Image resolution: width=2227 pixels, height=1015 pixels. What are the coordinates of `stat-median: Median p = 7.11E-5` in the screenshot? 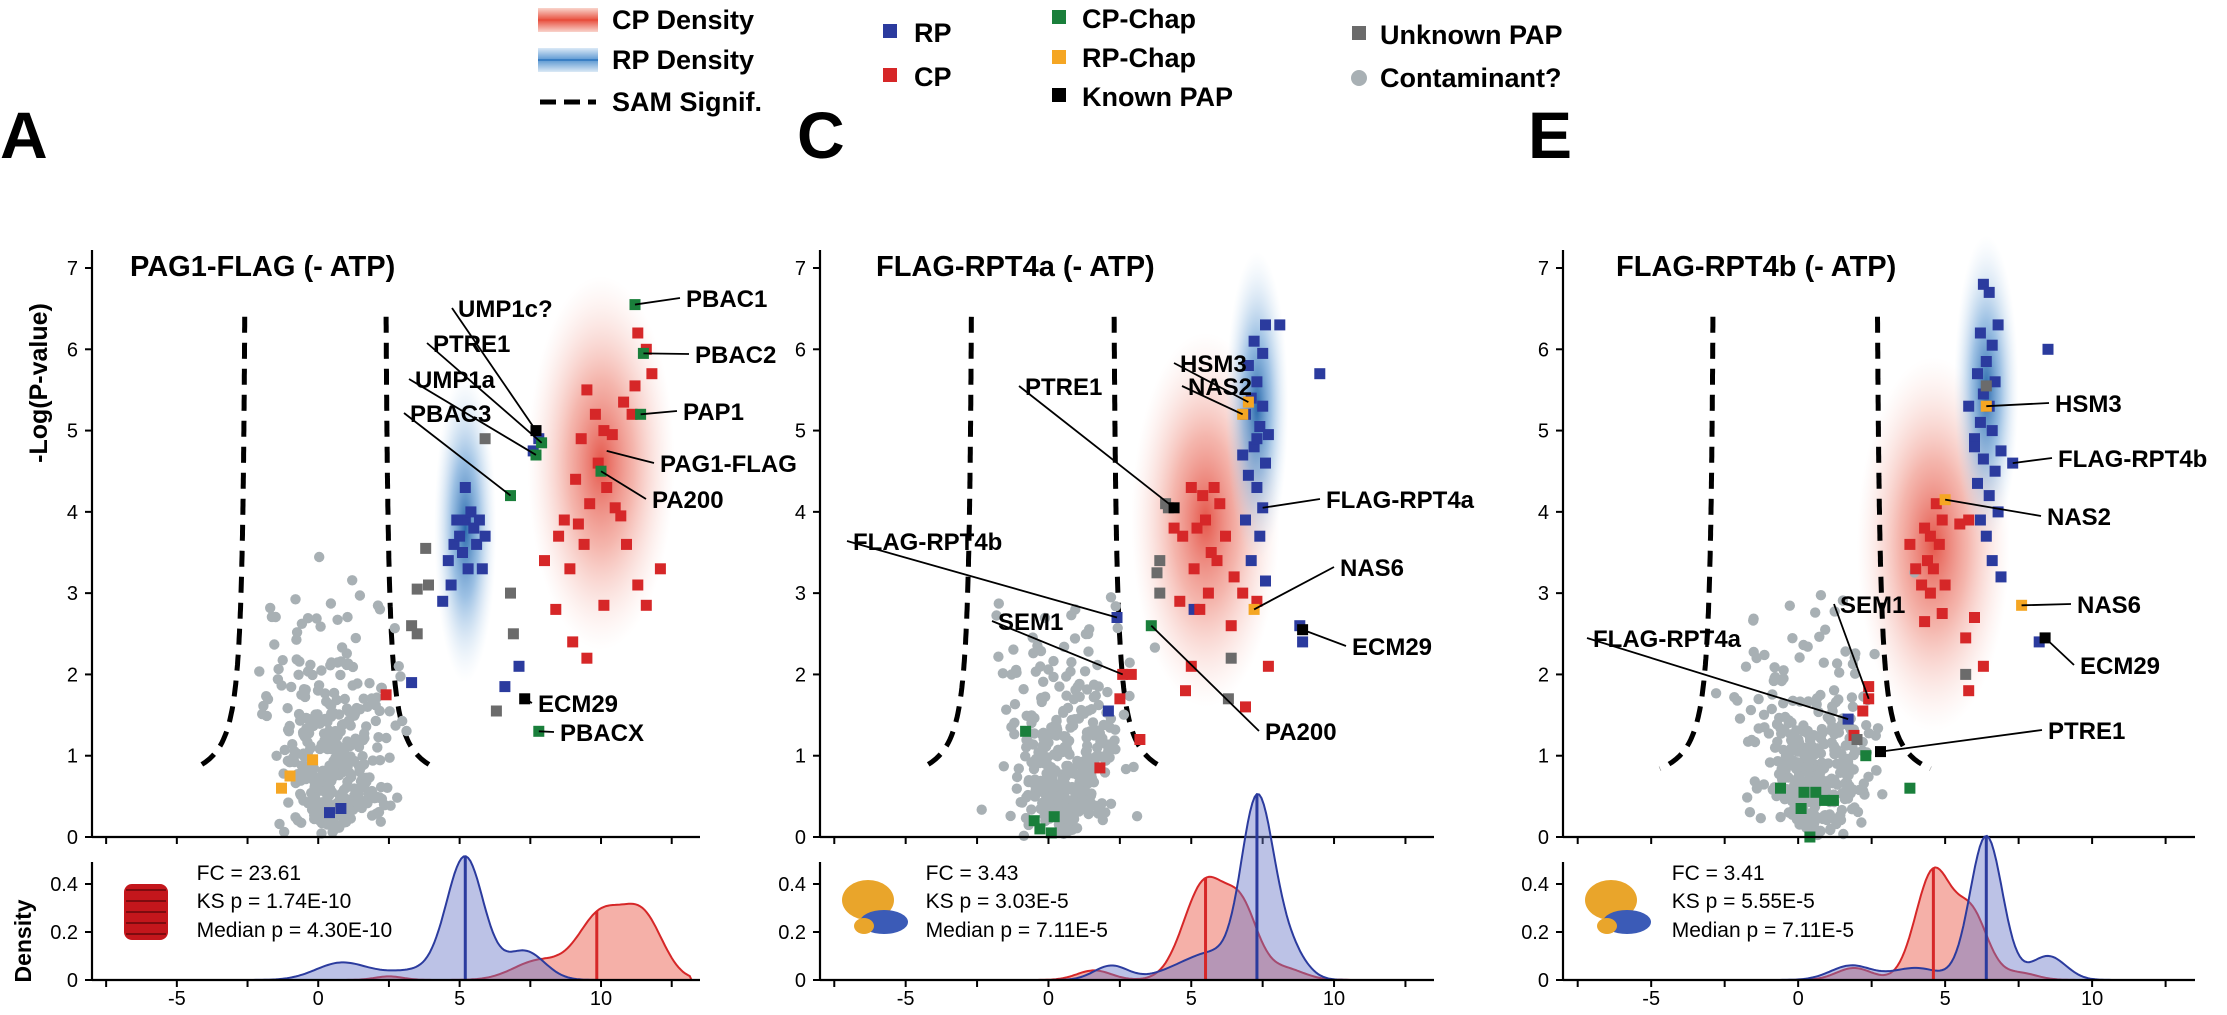 It's located at (1763, 930).